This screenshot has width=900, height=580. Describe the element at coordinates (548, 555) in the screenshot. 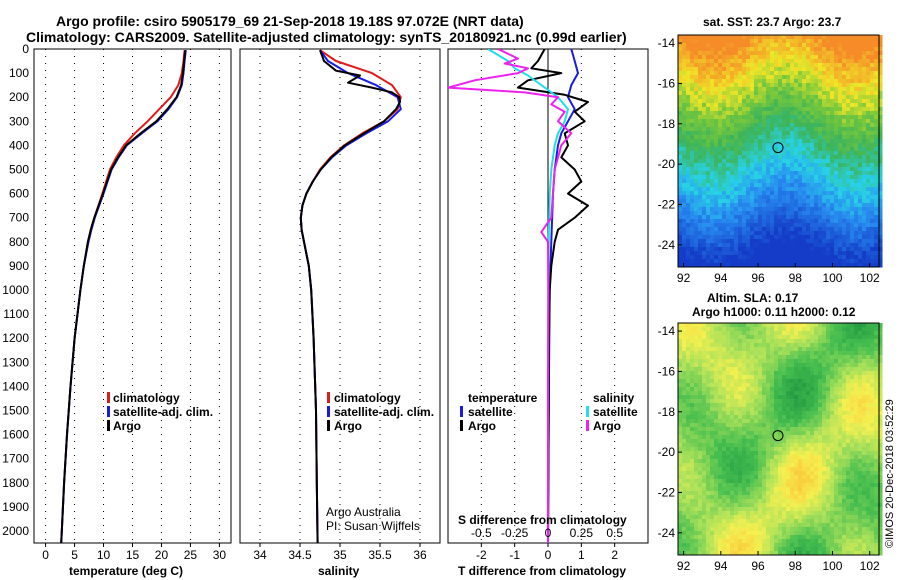

I see `x-tick-label: 0` at that location.